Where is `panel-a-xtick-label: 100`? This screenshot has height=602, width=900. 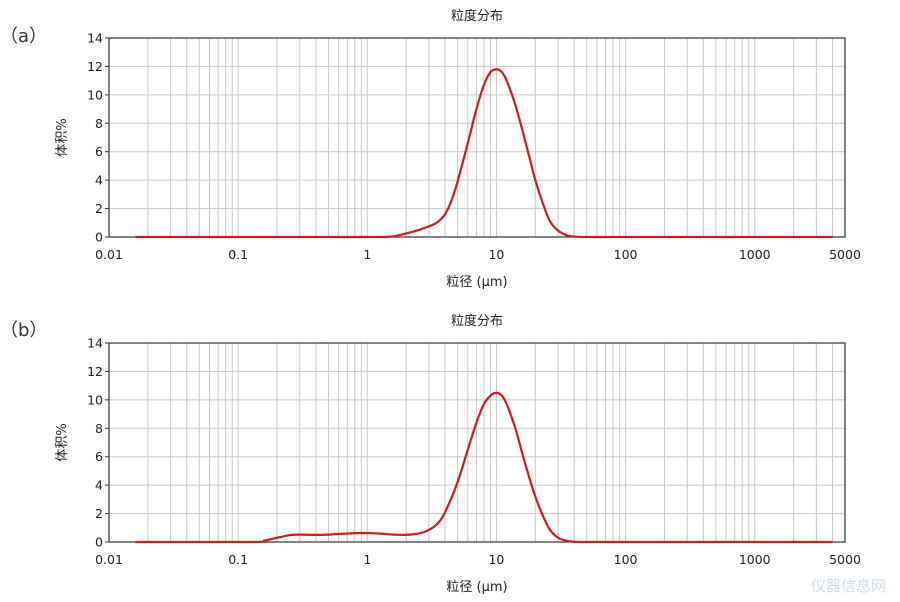 panel-a-xtick-label: 100 is located at coordinates (626, 254).